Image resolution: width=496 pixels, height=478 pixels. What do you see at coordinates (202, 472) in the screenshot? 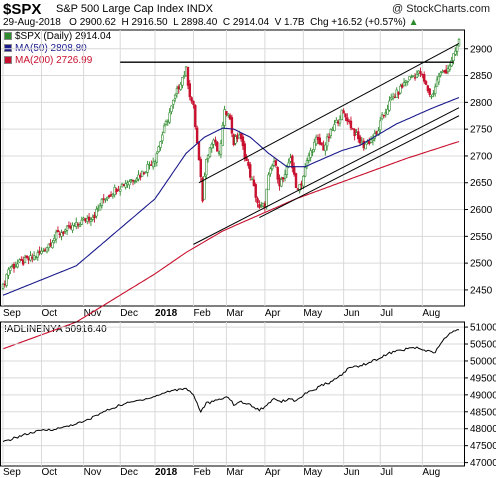
I see `adline-x-tick-label: Feb` at bounding box center [202, 472].